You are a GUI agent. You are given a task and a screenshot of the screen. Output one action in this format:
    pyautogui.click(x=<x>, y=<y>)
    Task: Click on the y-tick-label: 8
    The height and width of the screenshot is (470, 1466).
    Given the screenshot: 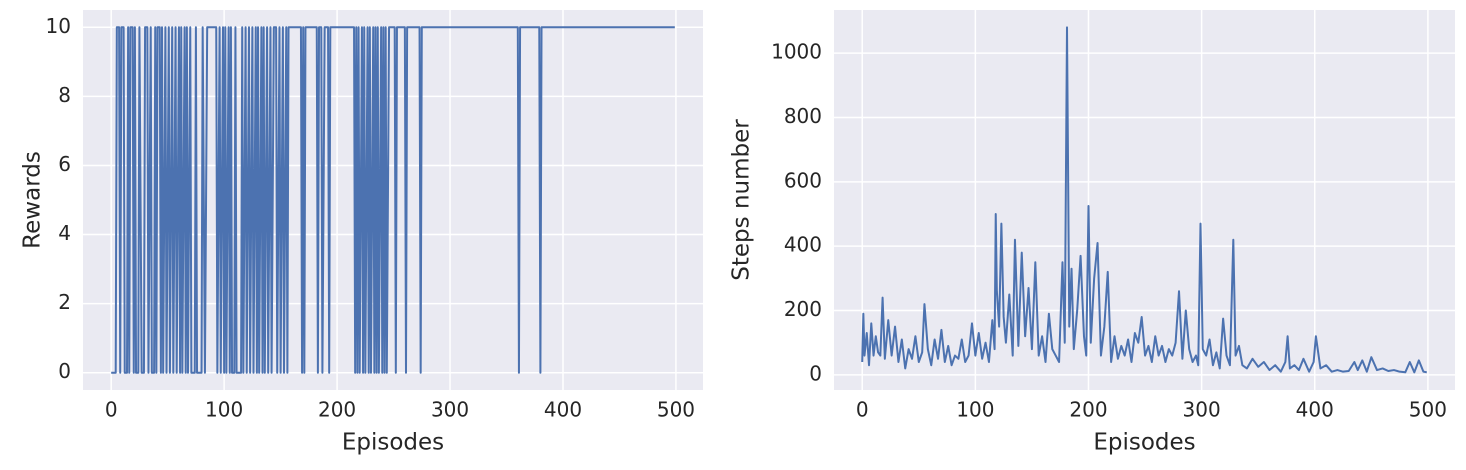 What is the action you would take?
    pyautogui.click(x=64, y=95)
    